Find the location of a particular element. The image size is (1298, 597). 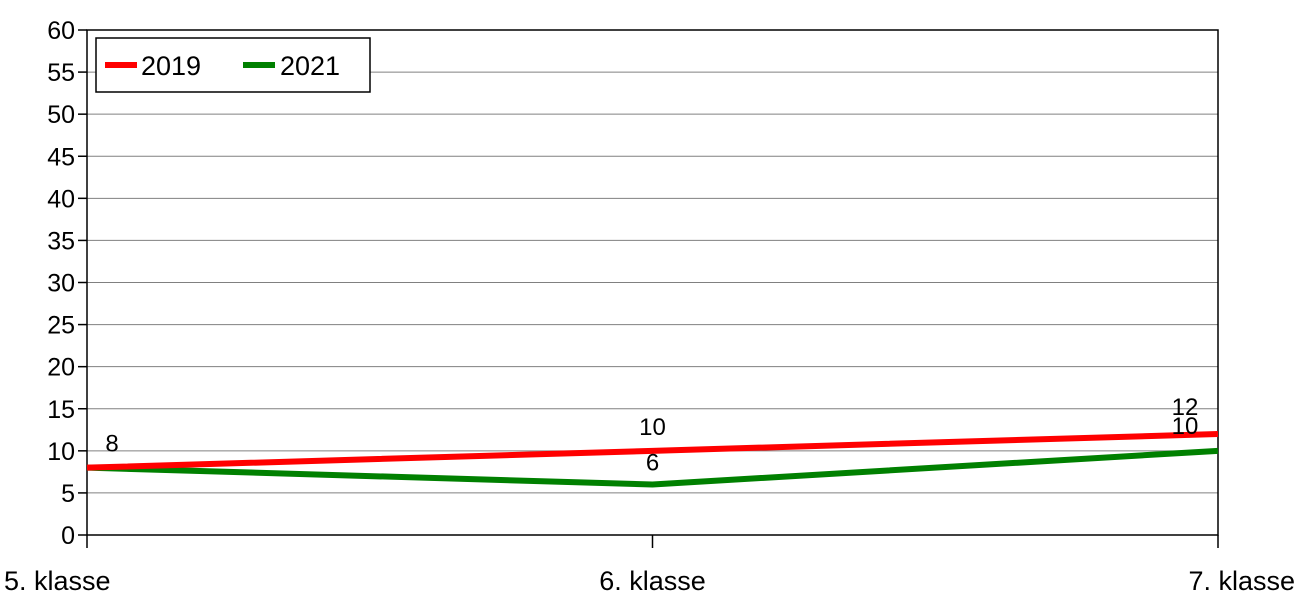

y-tick-label: 35 is located at coordinates (61, 241).